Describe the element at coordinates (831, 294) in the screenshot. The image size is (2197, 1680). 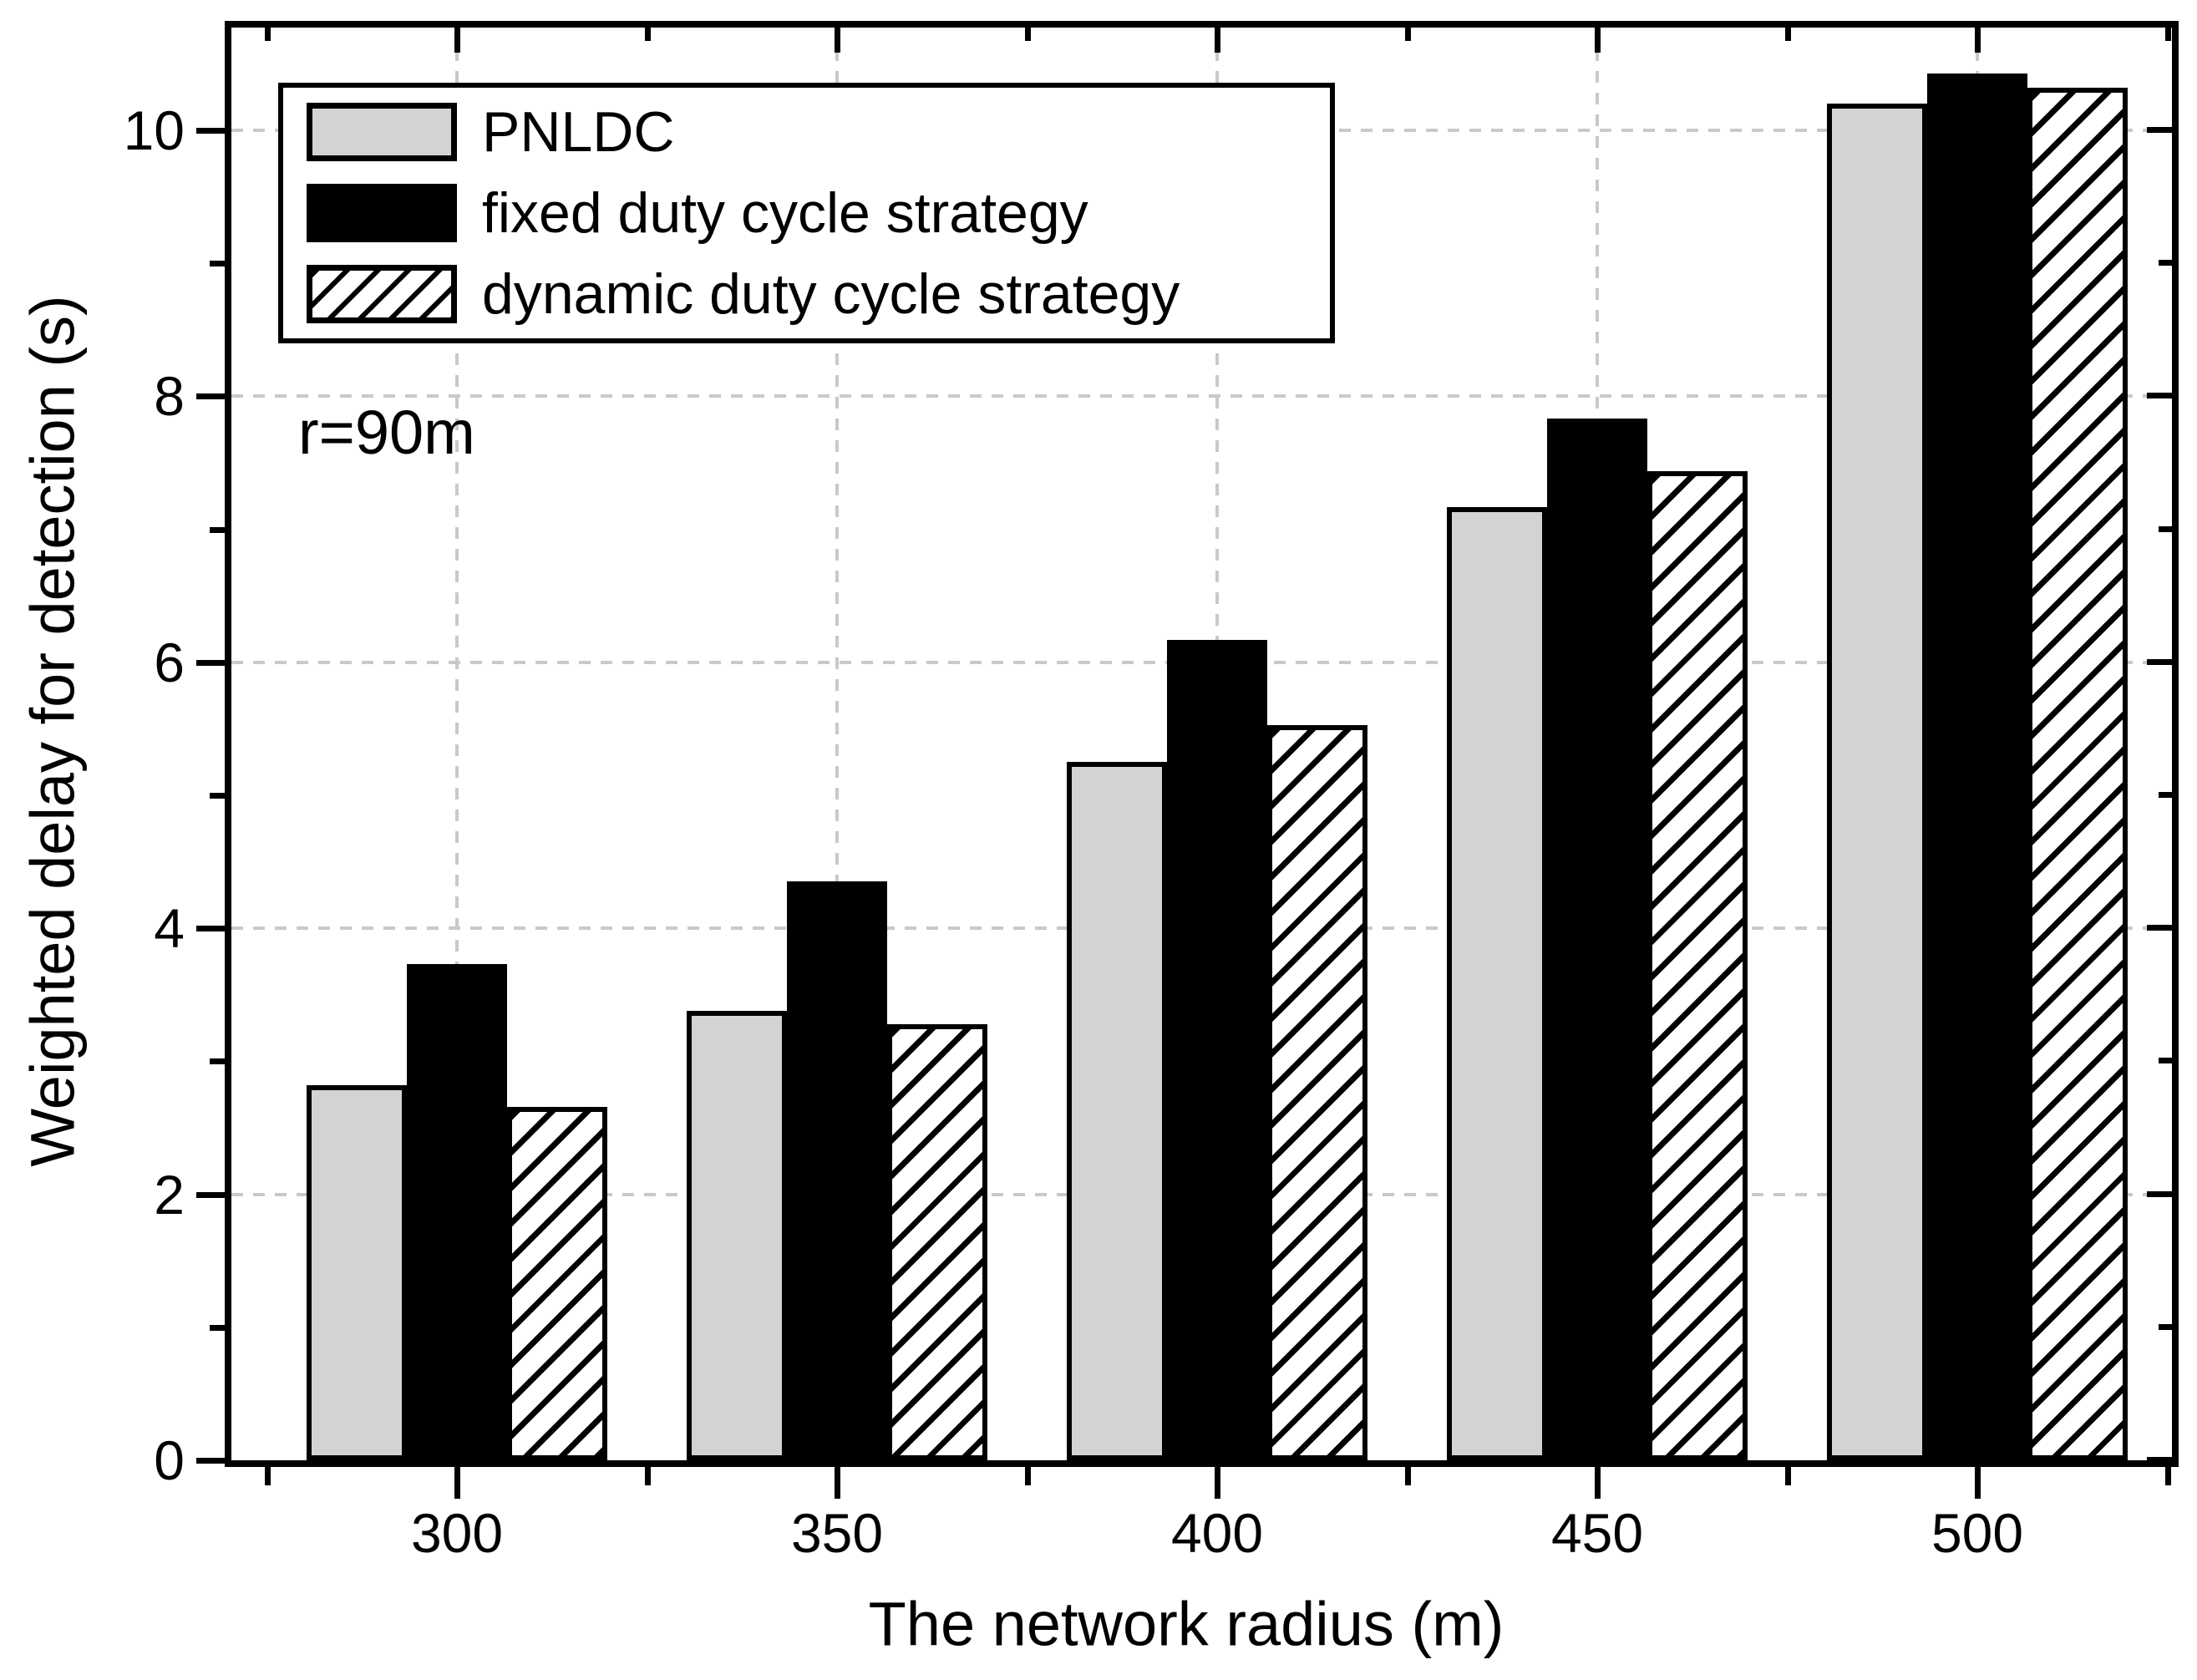
I see `legend-label-dynamic-duty-cycle-strategy: dynamic duty cycle strategy` at that location.